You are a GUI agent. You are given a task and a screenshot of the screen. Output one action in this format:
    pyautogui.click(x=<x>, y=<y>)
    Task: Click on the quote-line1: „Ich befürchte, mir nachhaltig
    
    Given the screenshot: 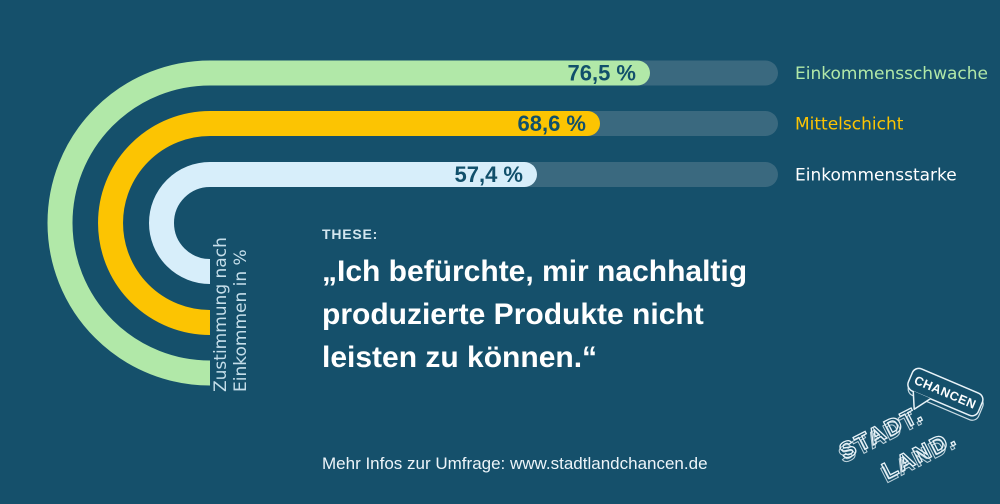 What is the action you would take?
    pyautogui.click(x=535, y=271)
    